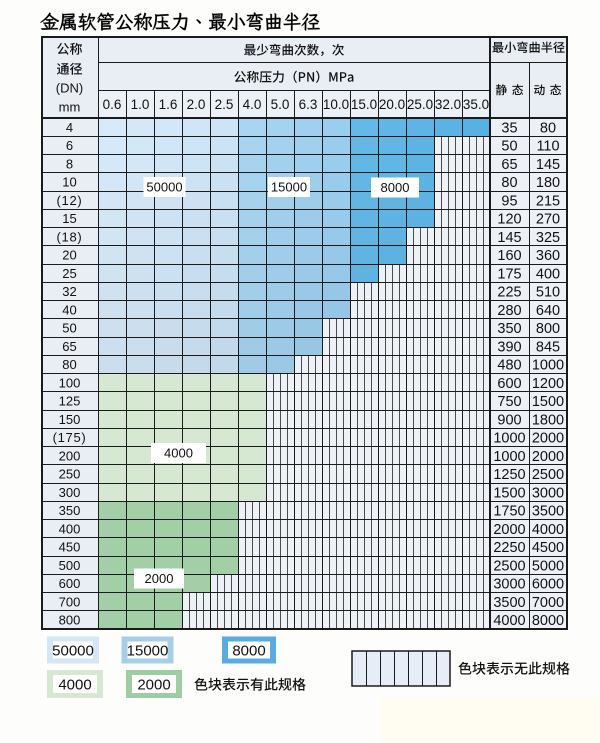  I want to click on svg-text: (18), so click(70, 236).